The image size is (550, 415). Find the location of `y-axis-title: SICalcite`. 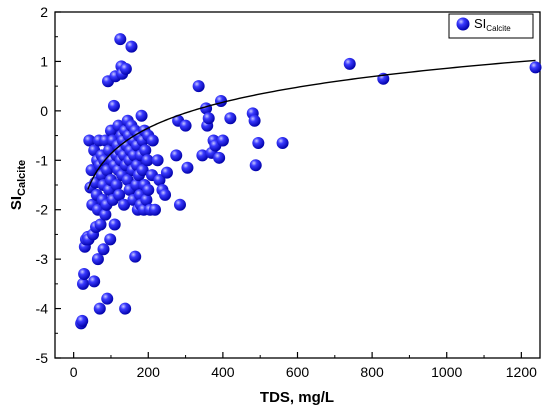

y-axis-title: SICalcite is located at coordinates (18, 185).